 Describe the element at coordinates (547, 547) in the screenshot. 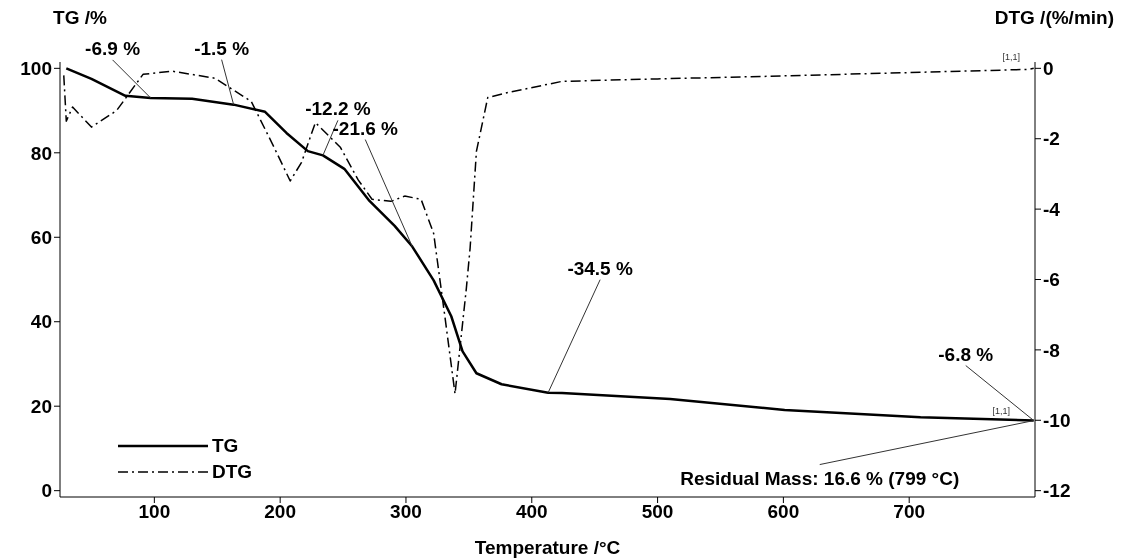

I see `x-axis-title: Temperature /°C` at that location.